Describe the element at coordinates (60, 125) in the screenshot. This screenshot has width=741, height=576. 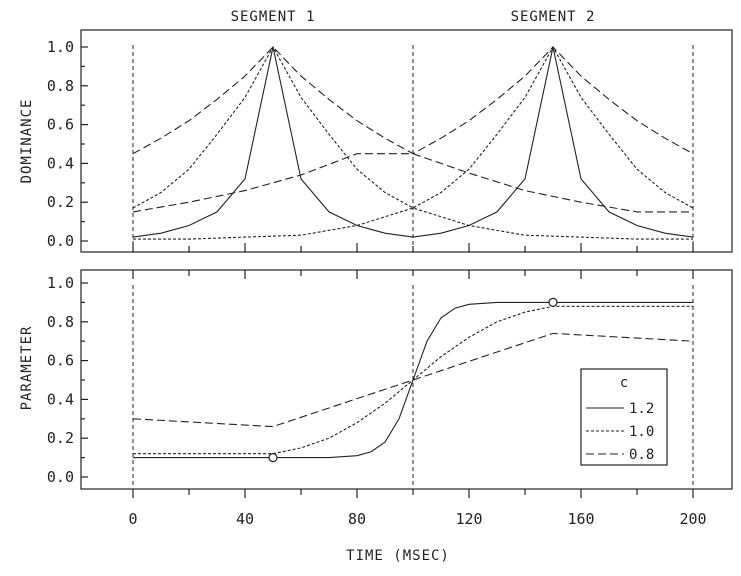
I see `dominance-ytick-label: 0.6` at that location.